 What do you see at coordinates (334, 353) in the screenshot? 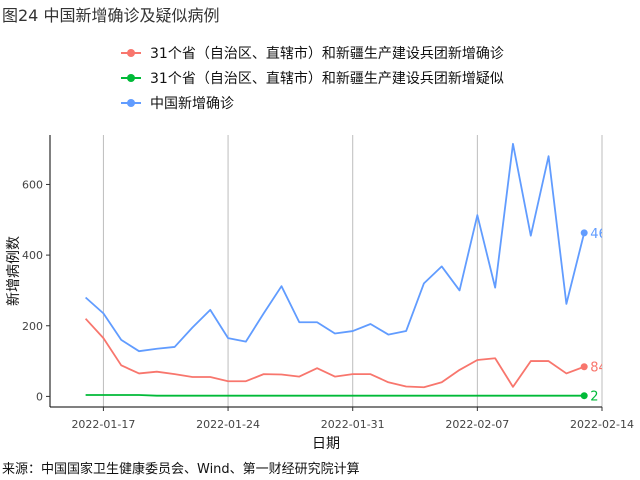
I see `series-line-confirmed-provinces` at bounding box center [334, 353].